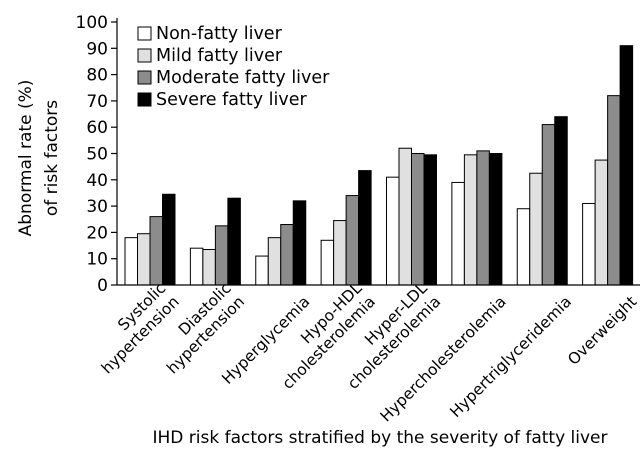 This screenshot has width=643, height=450. Describe the element at coordinates (602, 331) in the screenshot. I see `category-label-7: Overweight` at that location.